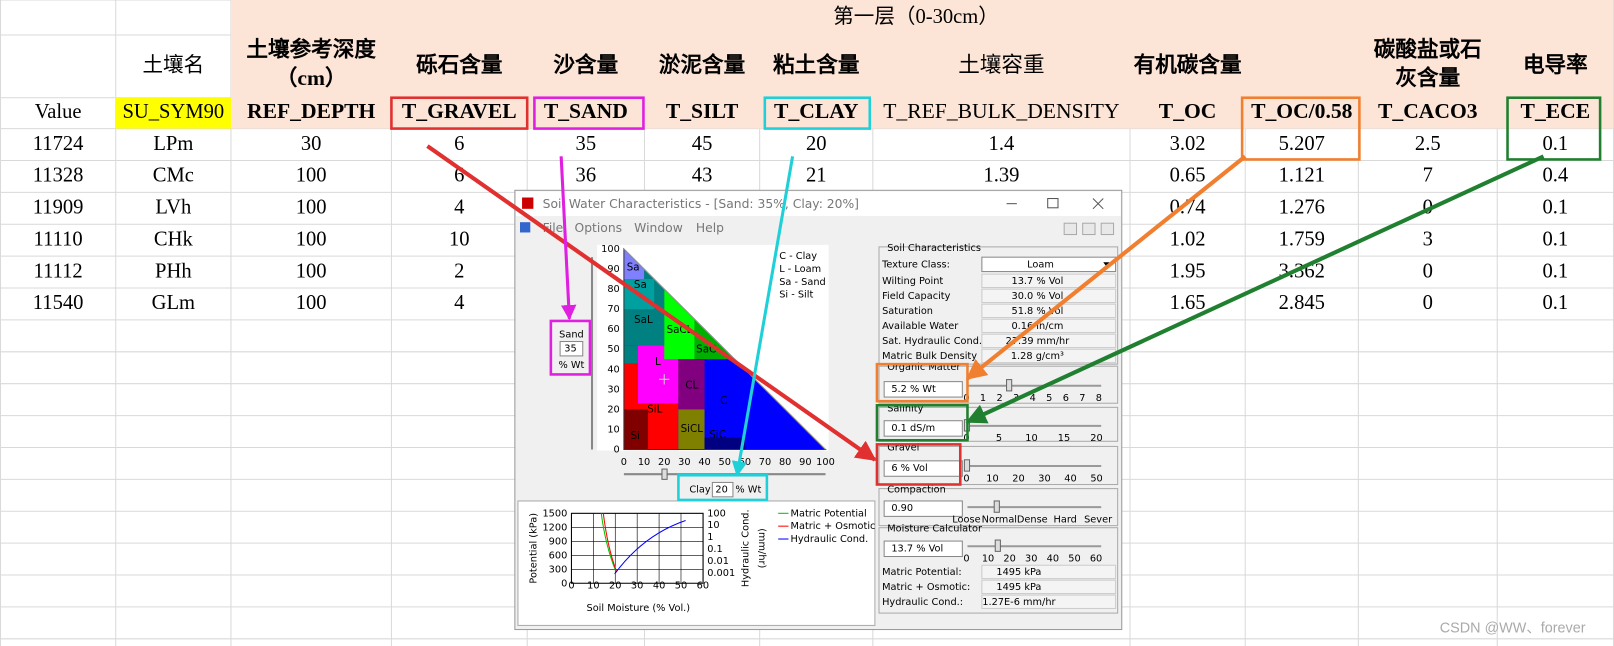  I want to click on tick-label: 30, so click(1031, 559).